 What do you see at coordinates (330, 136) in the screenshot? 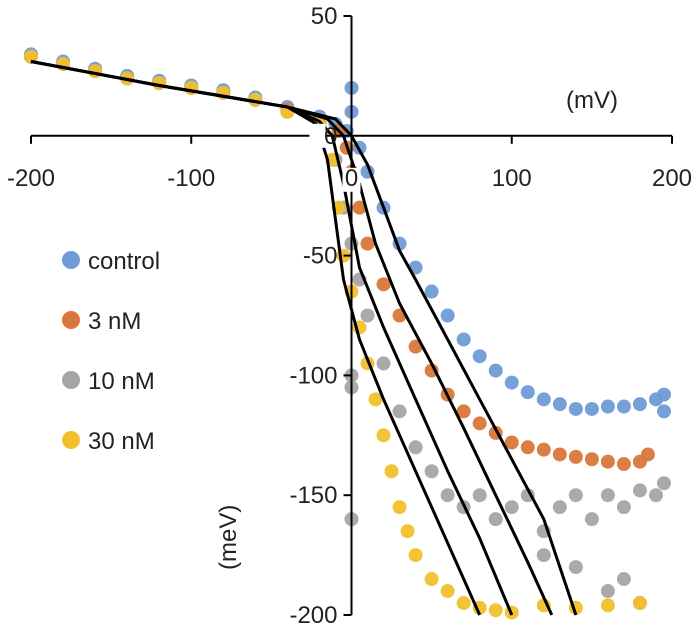
I see `y-tick-label: 0` at bounding box center [330, 136].